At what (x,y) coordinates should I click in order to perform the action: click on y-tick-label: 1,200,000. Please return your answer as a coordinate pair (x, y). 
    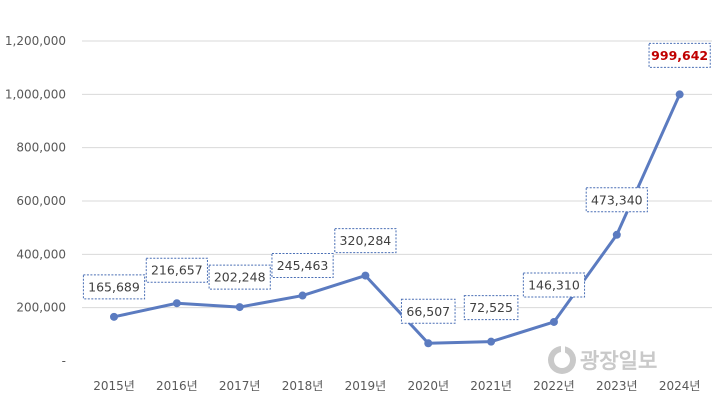
    Looking at the image, I should click on (35, 41).